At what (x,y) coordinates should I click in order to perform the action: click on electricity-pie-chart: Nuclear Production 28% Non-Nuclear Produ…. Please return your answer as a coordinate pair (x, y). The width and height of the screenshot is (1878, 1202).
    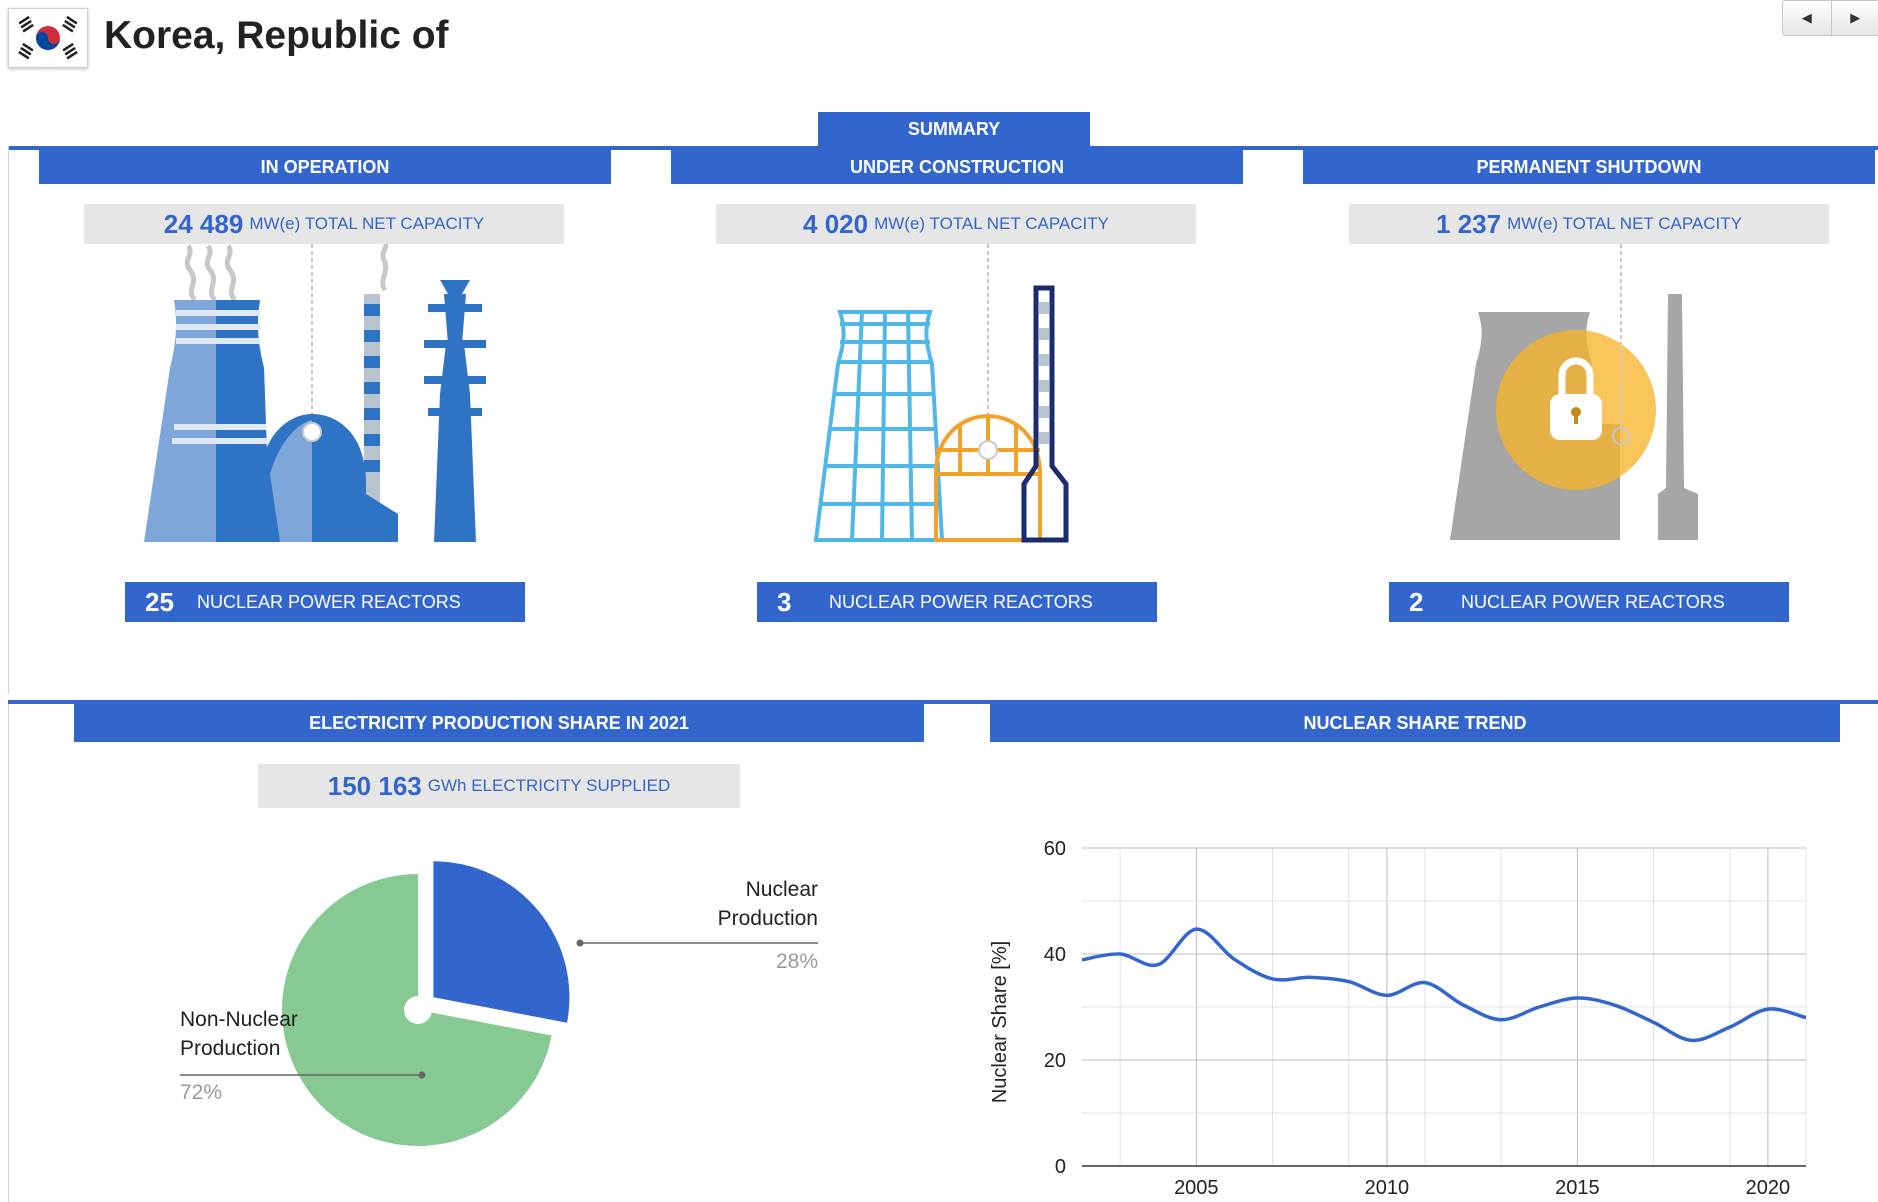
    Looking at the image, I should click on (499, 1003).